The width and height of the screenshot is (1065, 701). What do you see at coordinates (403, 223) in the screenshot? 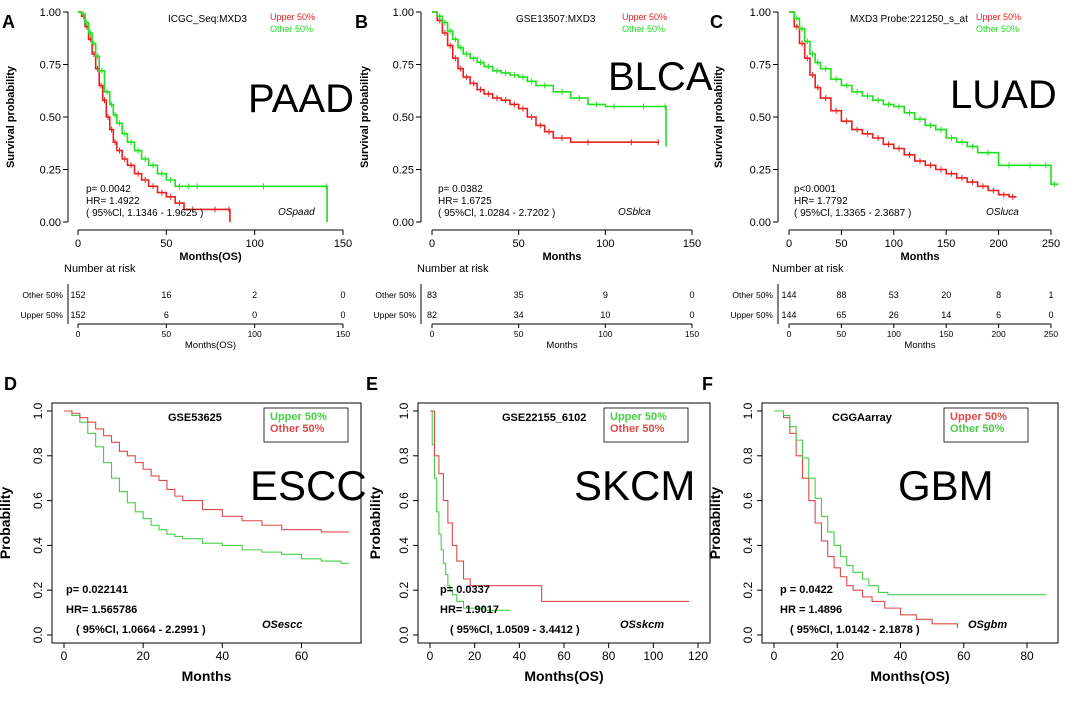
I see `y-tick-label: 0.00` at bounding box center [403, 223].